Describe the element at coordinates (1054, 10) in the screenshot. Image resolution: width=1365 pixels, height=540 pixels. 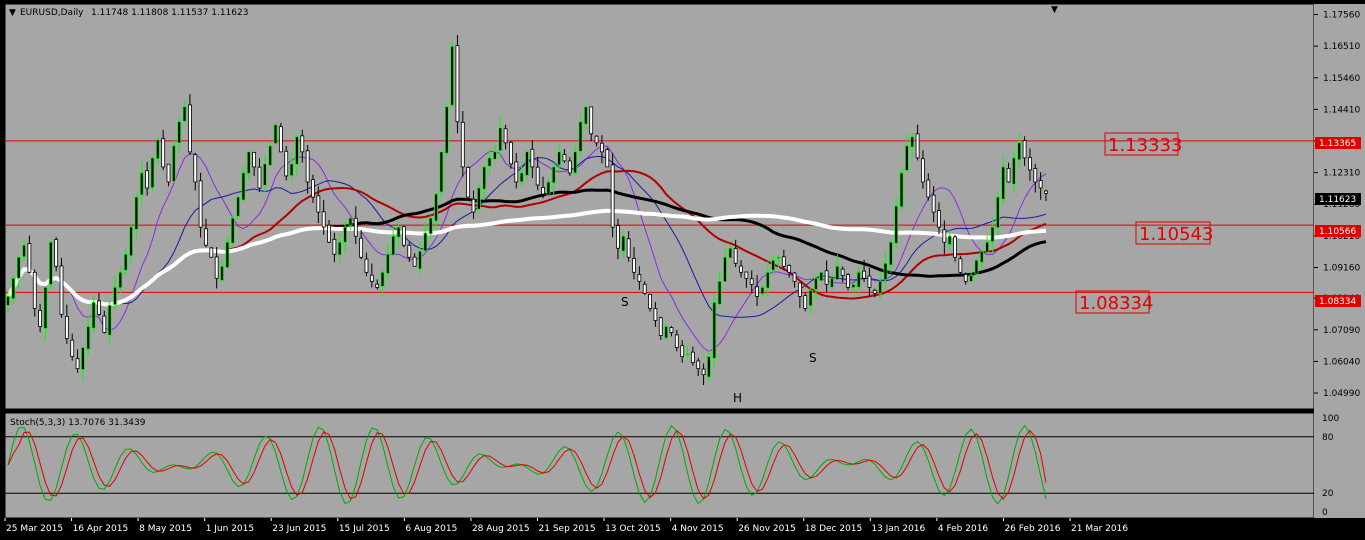
I see `scroll-marker-icon: ▼` at that location.